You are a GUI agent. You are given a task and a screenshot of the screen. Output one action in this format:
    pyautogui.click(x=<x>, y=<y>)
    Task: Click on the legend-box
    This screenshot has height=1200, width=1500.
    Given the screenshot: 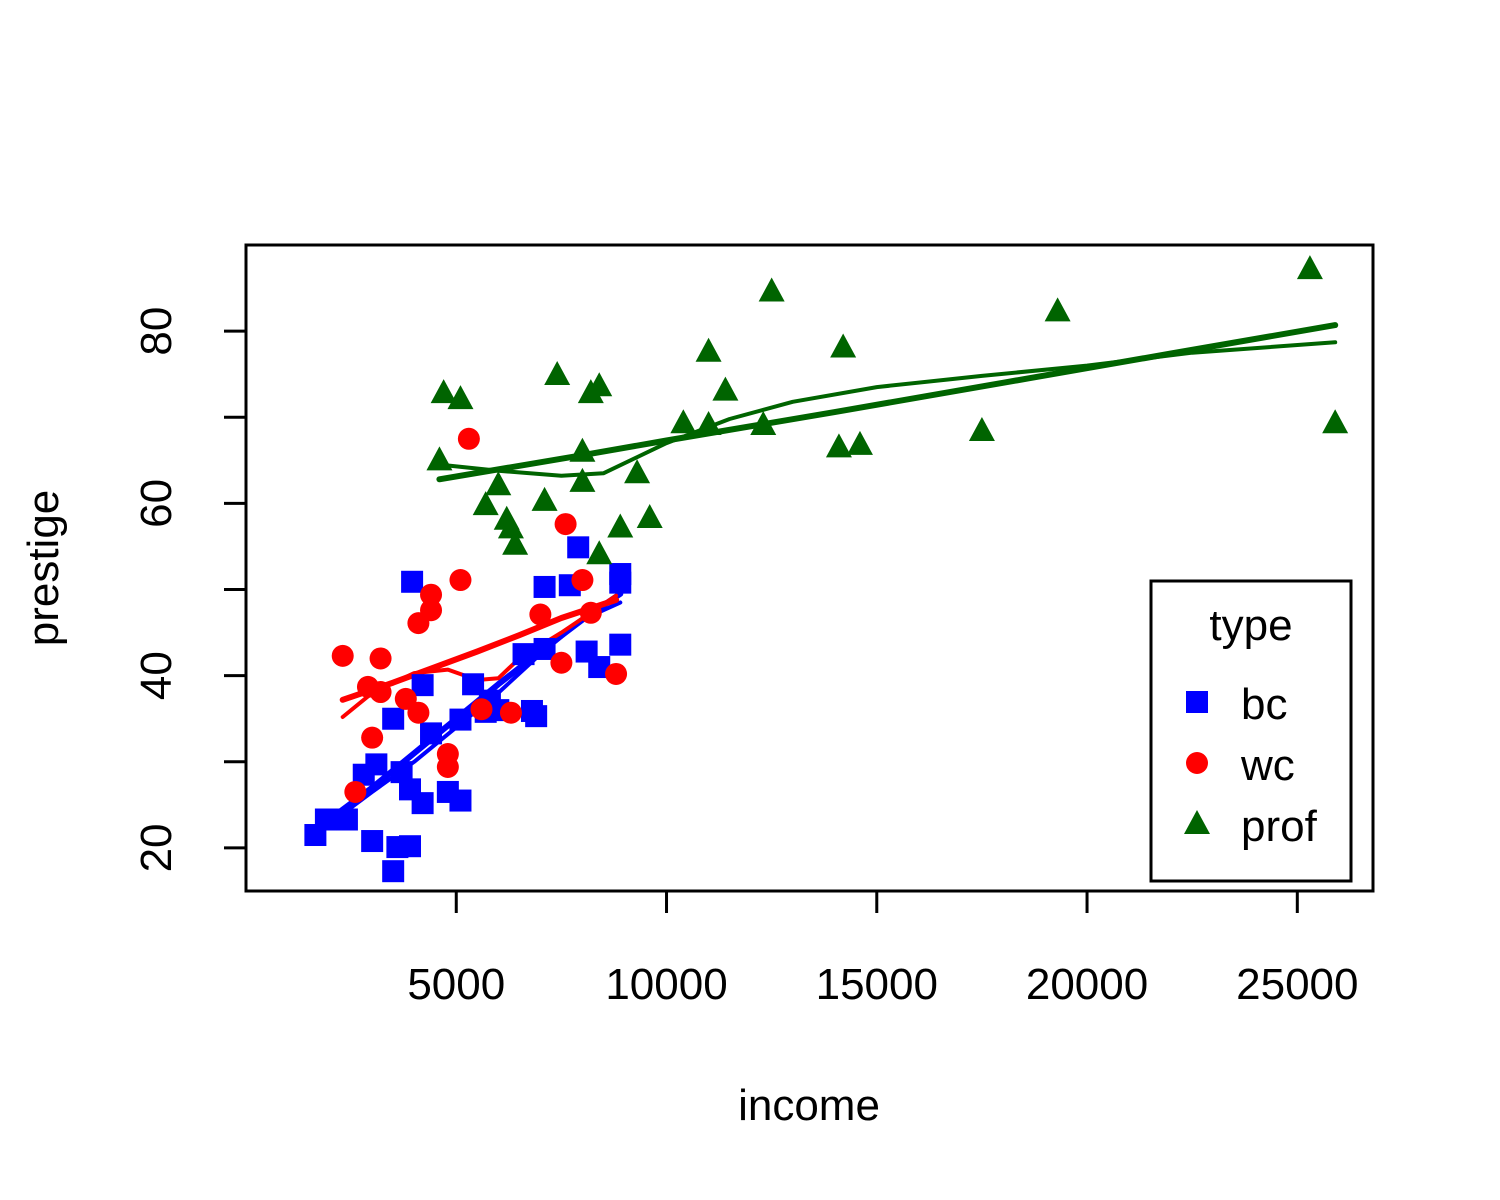 What is the action you would take?
    pyautogui.click(x=1251, y=731)
    